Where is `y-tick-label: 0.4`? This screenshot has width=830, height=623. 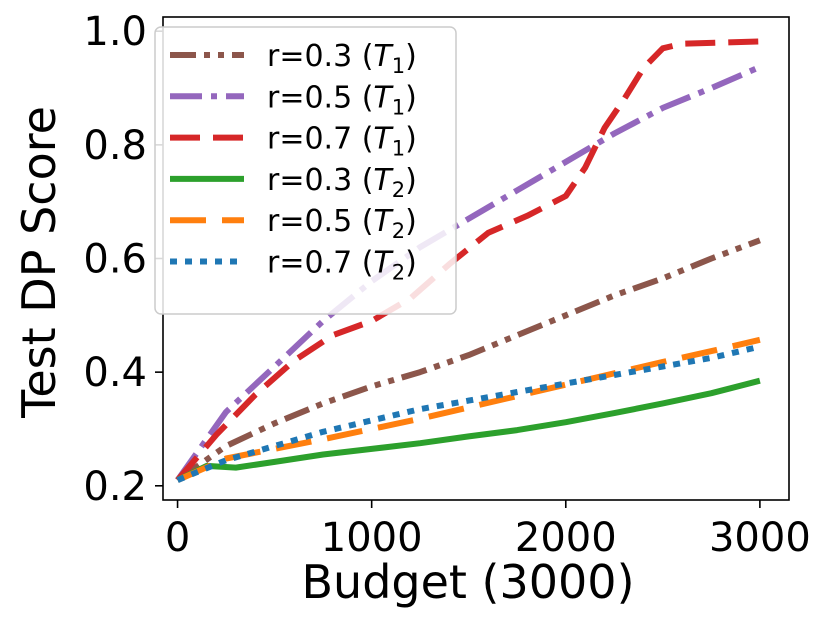
y-tick-label: 0.4 is located at coordinates (115, 373).